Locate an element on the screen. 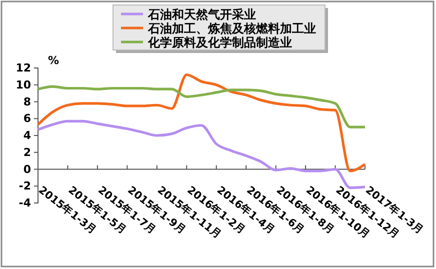 The width and height of the screenshot is (436, 269). y-tick-label: 4 is located at coordinates (27, 135).